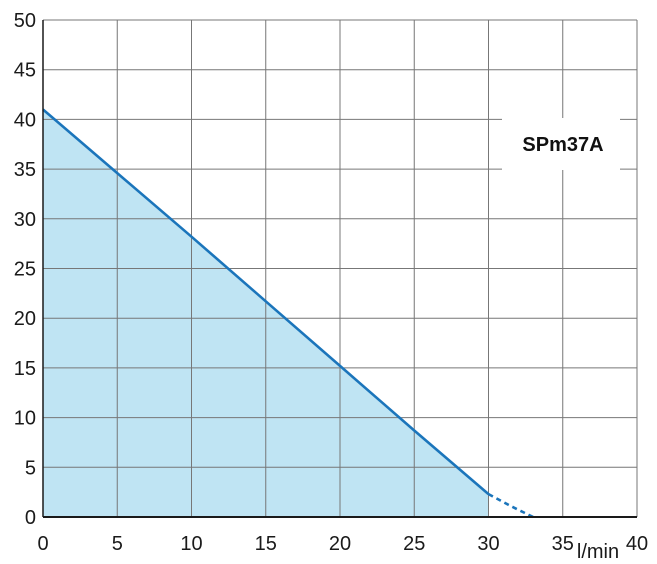 The width and height of the screenshot is (657, 564). What do you see at coordinates (25, 71) in the screenshot?
I see `y-tick-label: 45` at bounding box center [25, 71].